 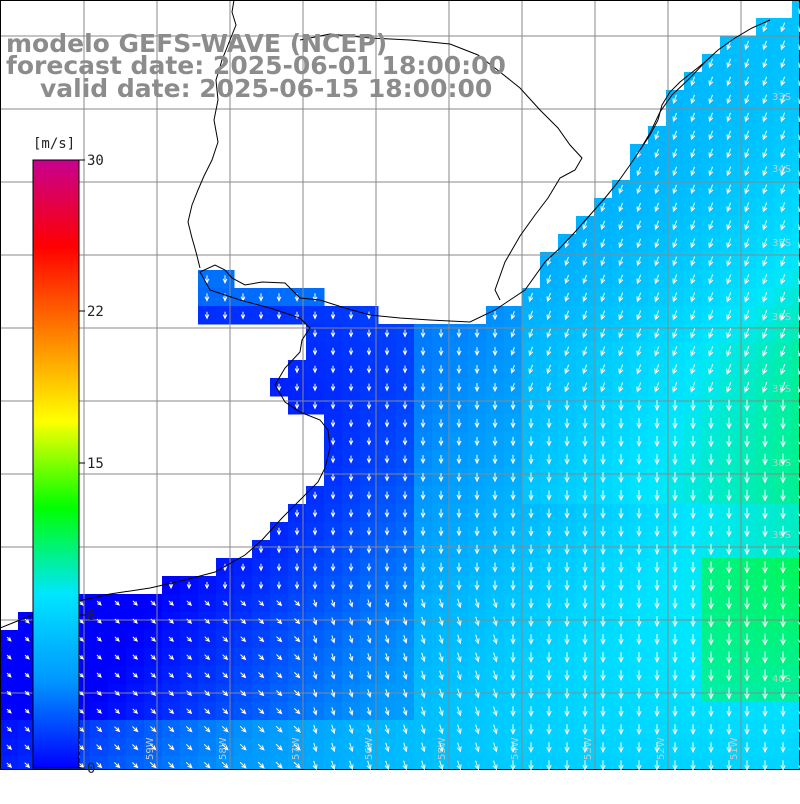 What do you see at coordinates (68, 456) in the screenshot?
I see `colorbar: [m/s] 30 22 15 8 0` at bounding box center [68, 456].